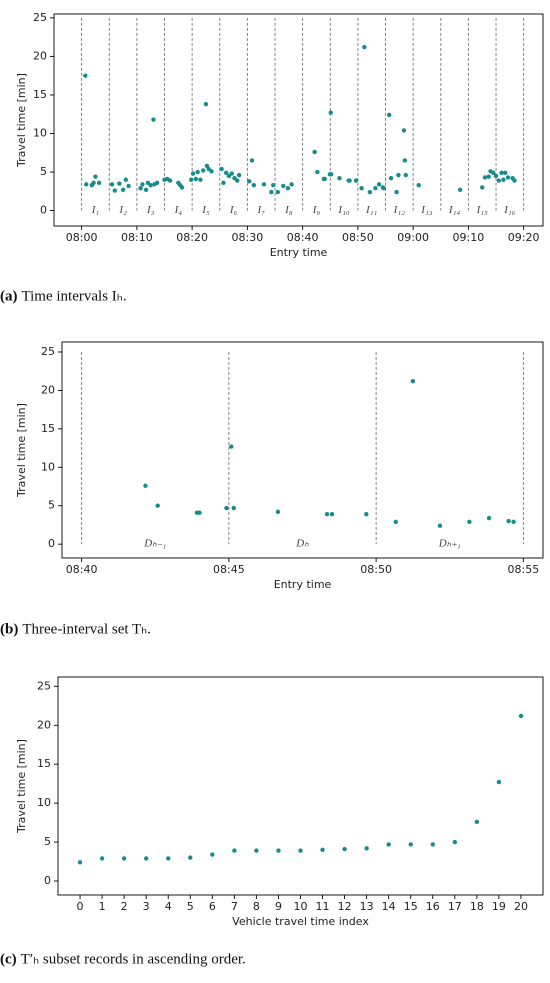  What do you see at coordinates (40, 17) in the screenshot?
I see `y-tick-label: 25` at bounding box center [40, 17].